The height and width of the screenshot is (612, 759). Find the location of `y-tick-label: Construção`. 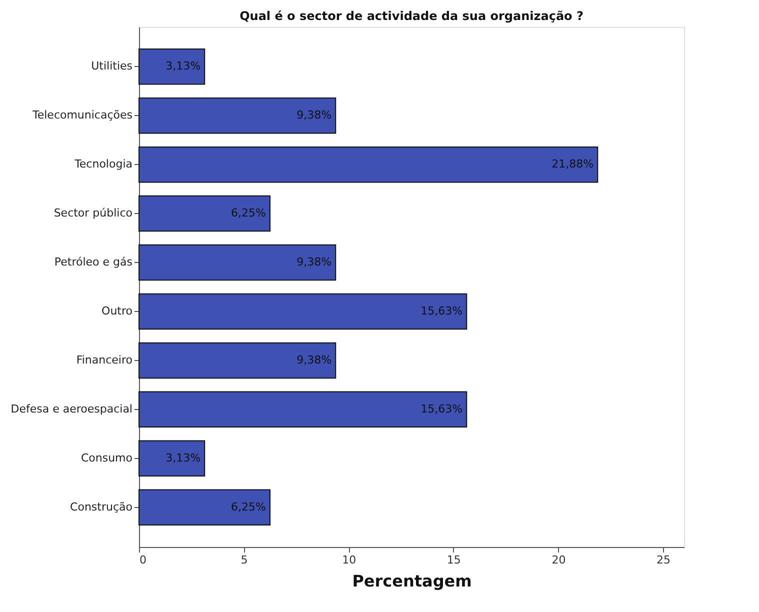

y-tick-label: Construção is located at coordinates (101, 507).